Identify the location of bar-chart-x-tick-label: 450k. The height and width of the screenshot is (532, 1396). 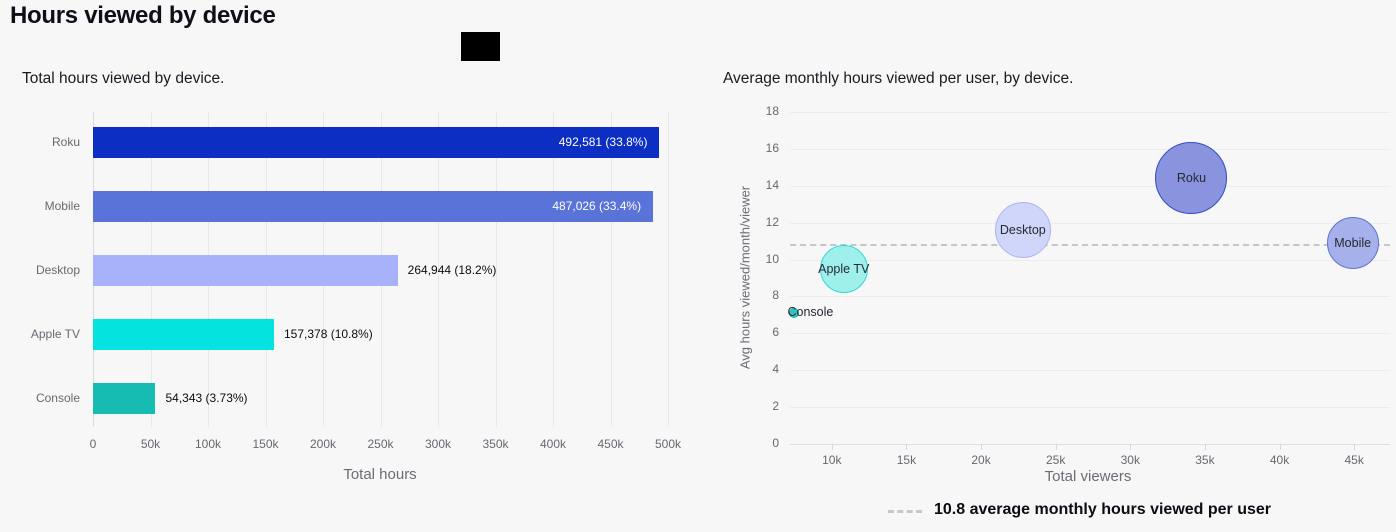
(610, 444).